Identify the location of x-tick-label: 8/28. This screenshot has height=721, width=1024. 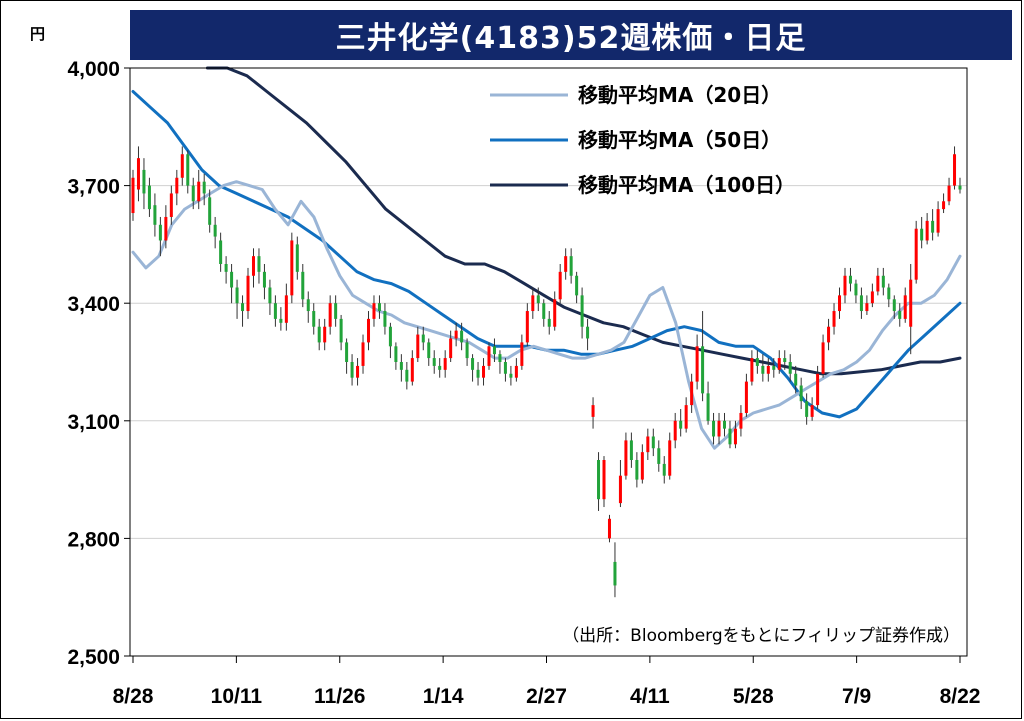
(133, 696).